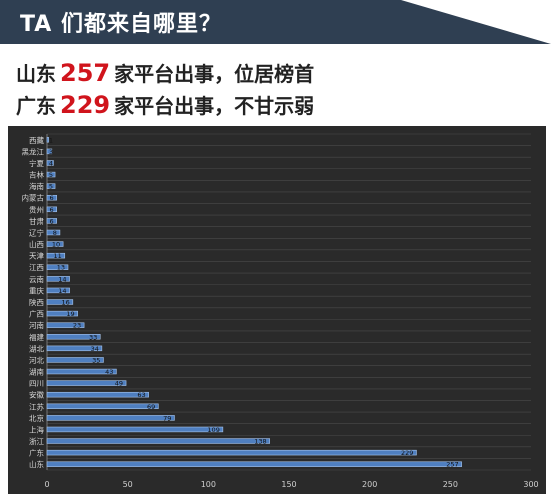  What do you see at coordinates (208, 484) in the screenshot?
I see `x-tick-label: 100` at bounding box center [208, 484].